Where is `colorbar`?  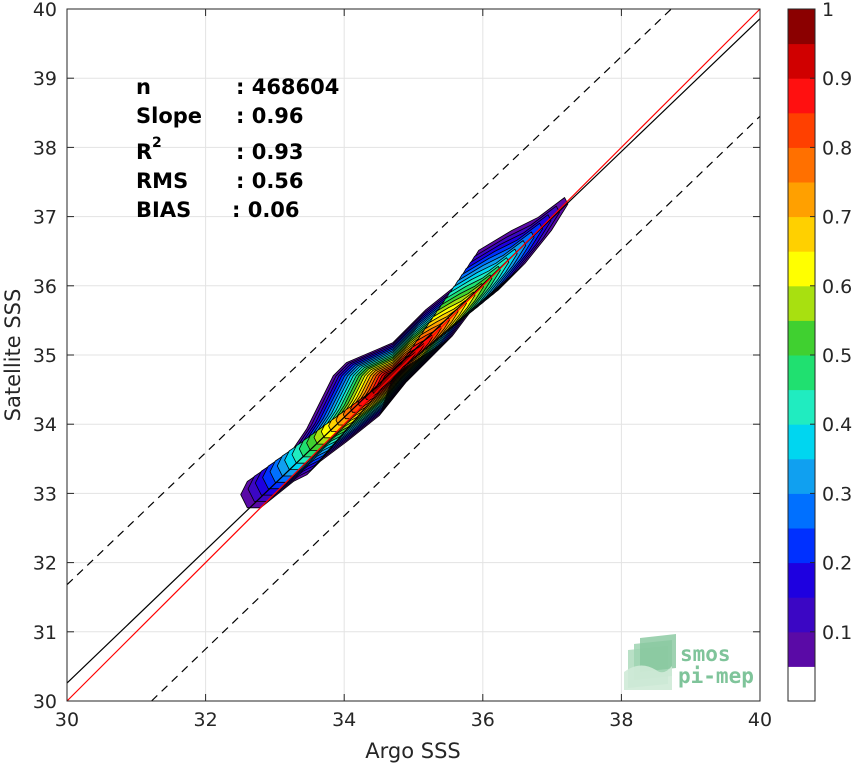 colorbar is located at coordinates (801, 355).